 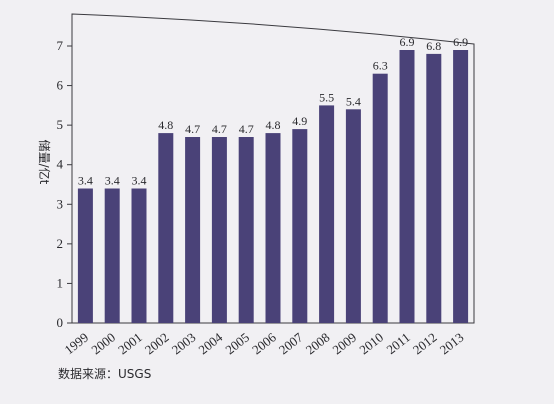 What do you see at coordinates (139, 181) in the screenshot?
I see `data-label-2001: 3.4` at bounding box center [139, 181].